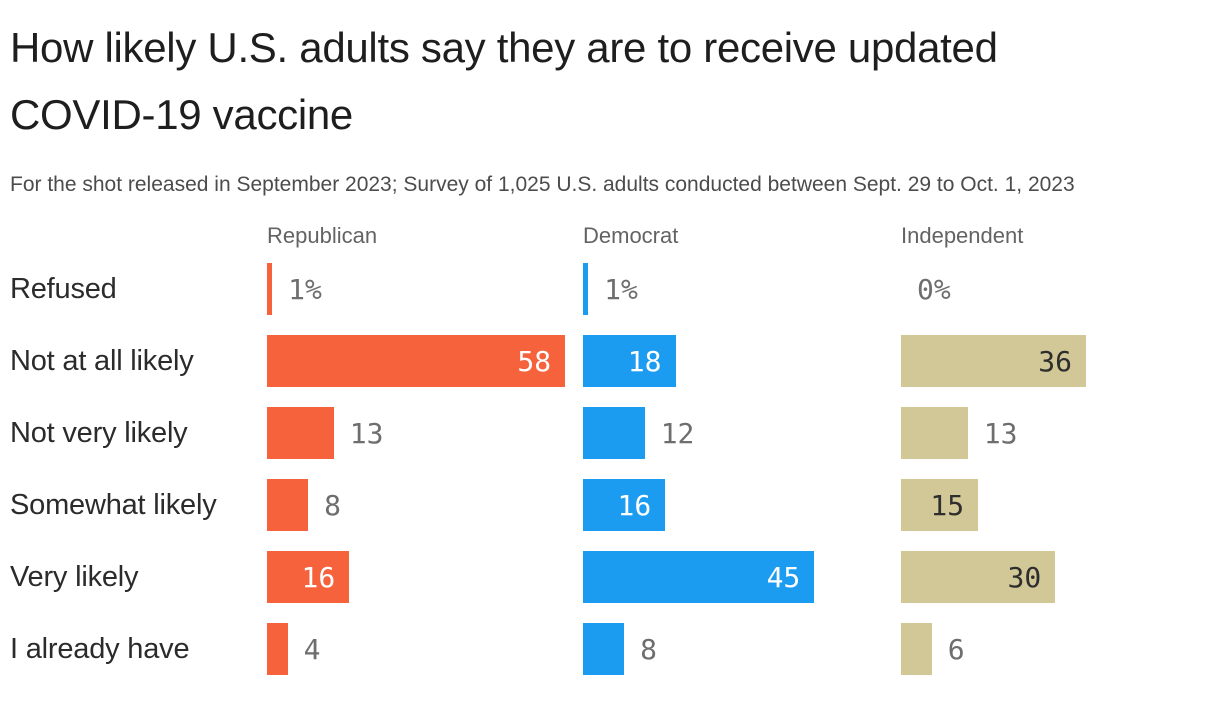  Describe the element at coordinates (425, 577) in the screenshot. I see `bar-cell-republican: 16` at that location.